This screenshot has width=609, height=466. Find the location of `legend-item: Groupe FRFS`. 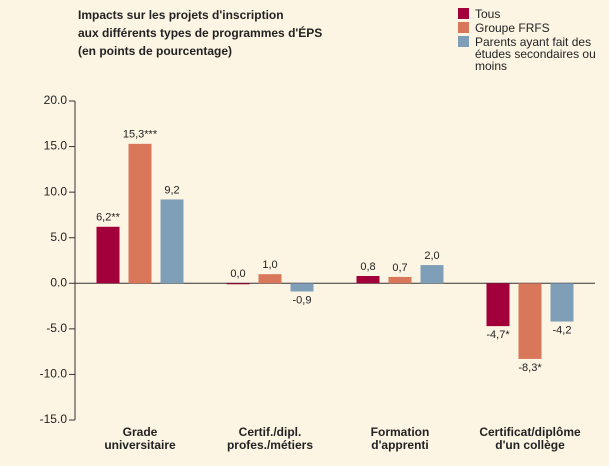

legend-item: Groupe FRFS is located at coordinates (533, 28).